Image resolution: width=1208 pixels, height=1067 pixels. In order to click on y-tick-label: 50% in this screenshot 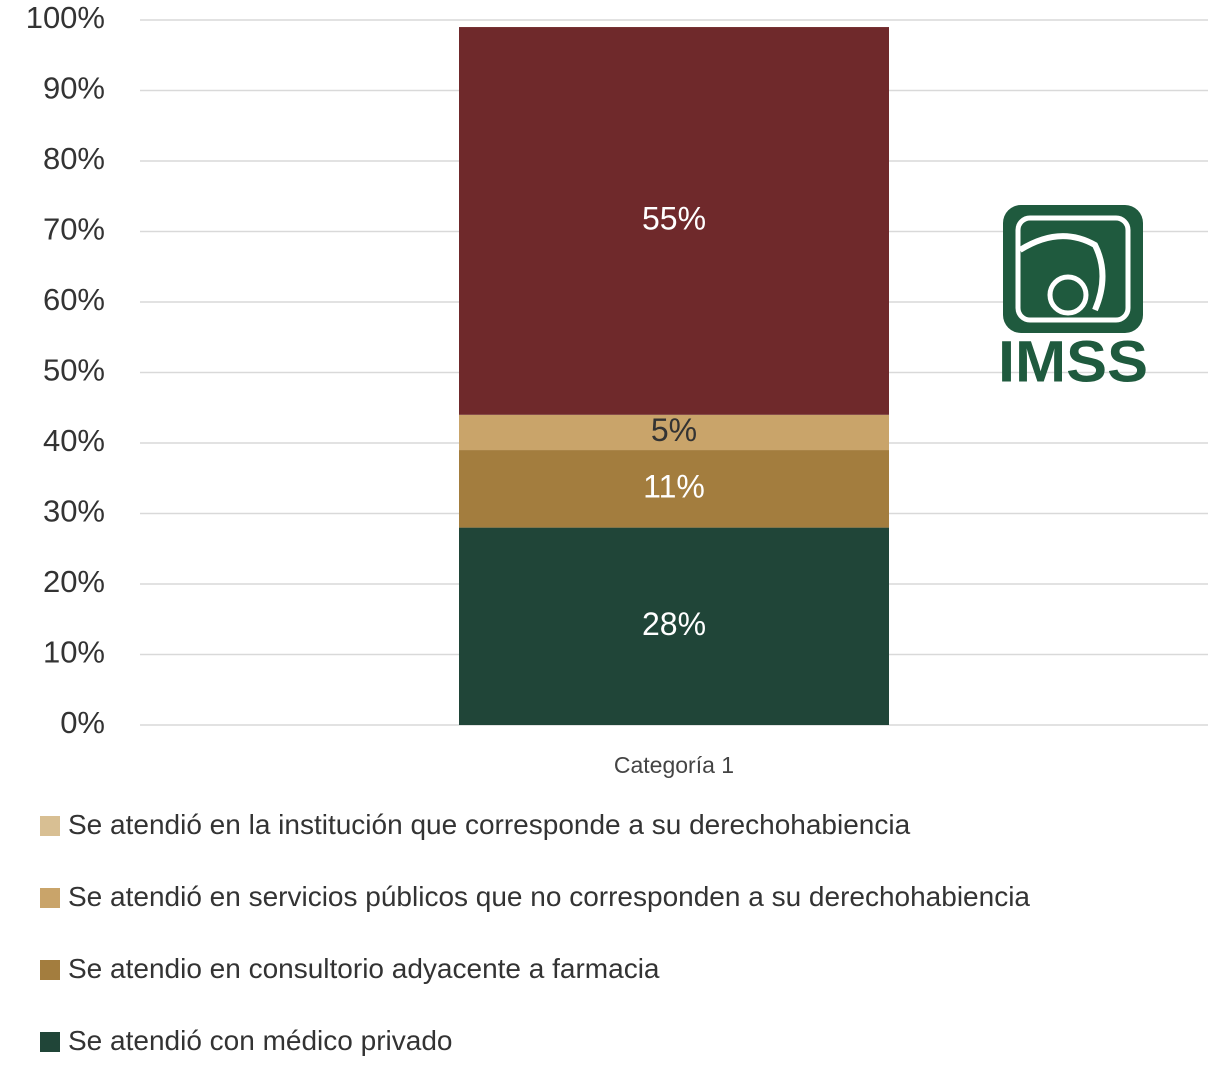, I will do `click(74, 370)`.